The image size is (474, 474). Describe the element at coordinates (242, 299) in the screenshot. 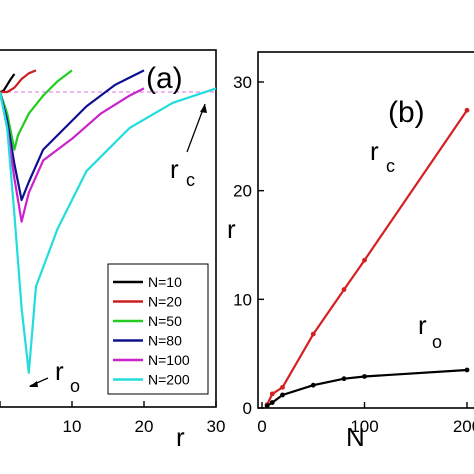

I see `panel-b-ytick-label: 10` at that location.